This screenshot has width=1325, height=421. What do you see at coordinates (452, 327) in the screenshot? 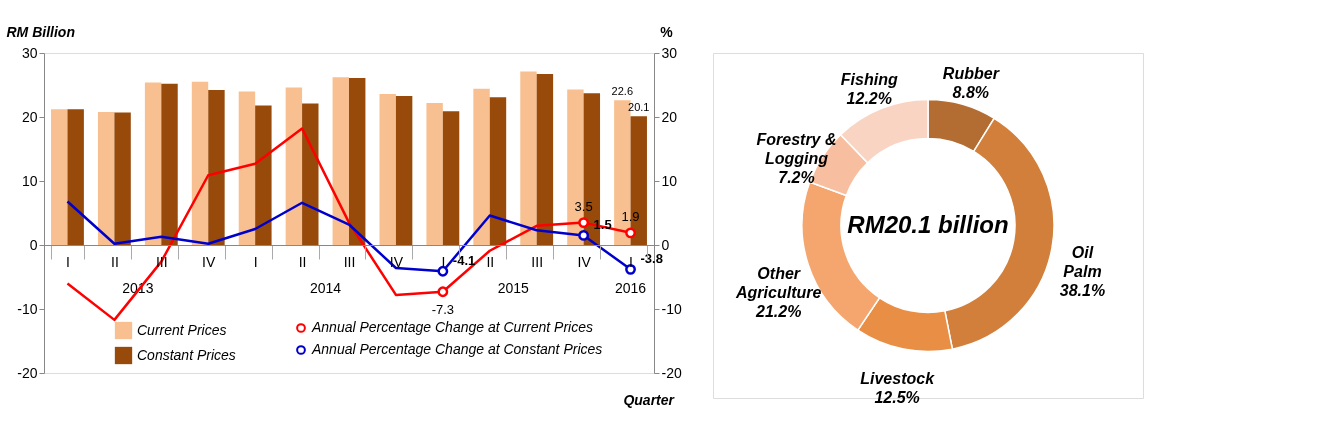
I see `legend-label: Annual Percentage Change at Current Prices` at bounding box center [452, 327].